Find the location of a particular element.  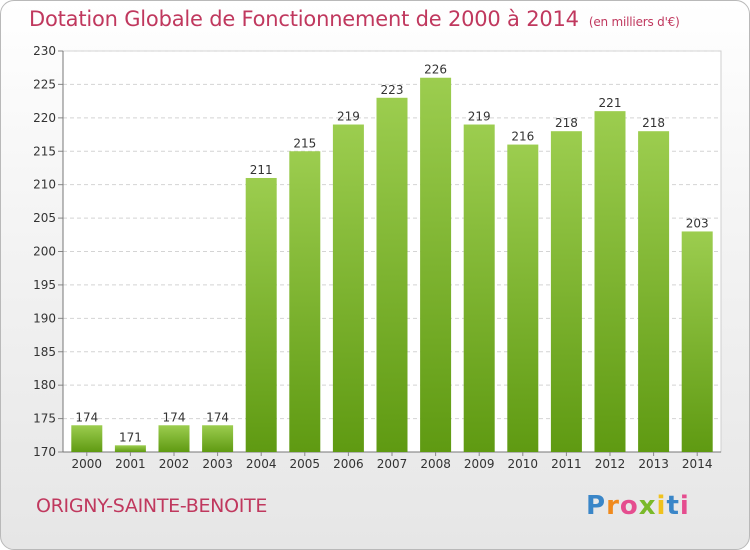

y-tick-label: 215 is located at coordinates (44, 151).